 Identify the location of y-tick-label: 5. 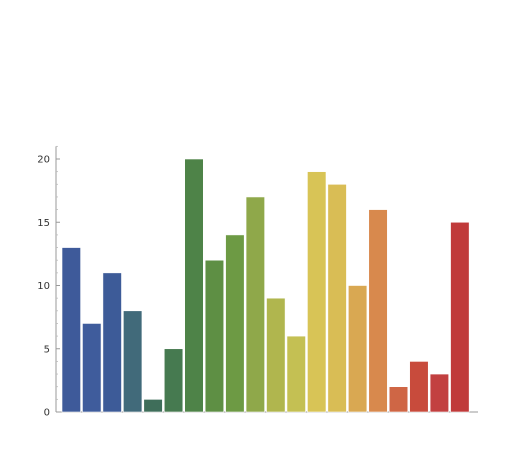
(47, 349).